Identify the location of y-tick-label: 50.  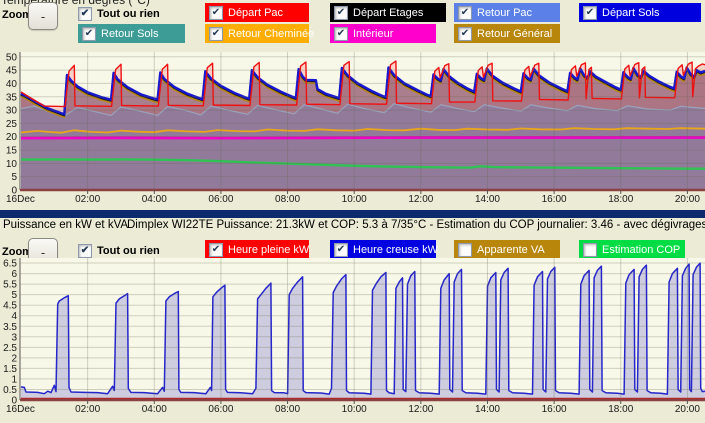
(12, 57).